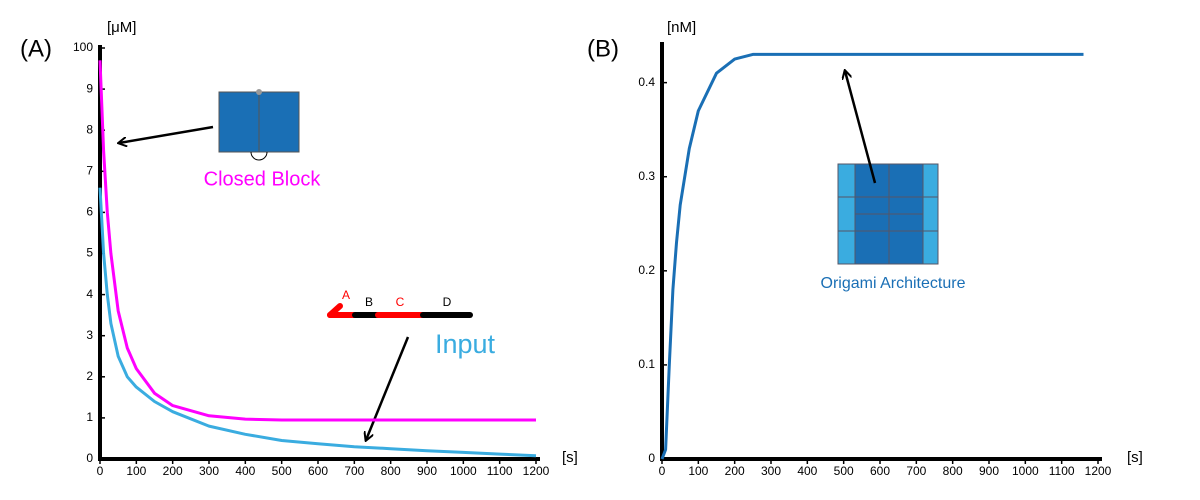 The height and width of the screenshot is (500, 1200). What do you see at coordinates (346, 295) in the screenshot?
I see `strand-label: A` at bounding box center [346, 295].